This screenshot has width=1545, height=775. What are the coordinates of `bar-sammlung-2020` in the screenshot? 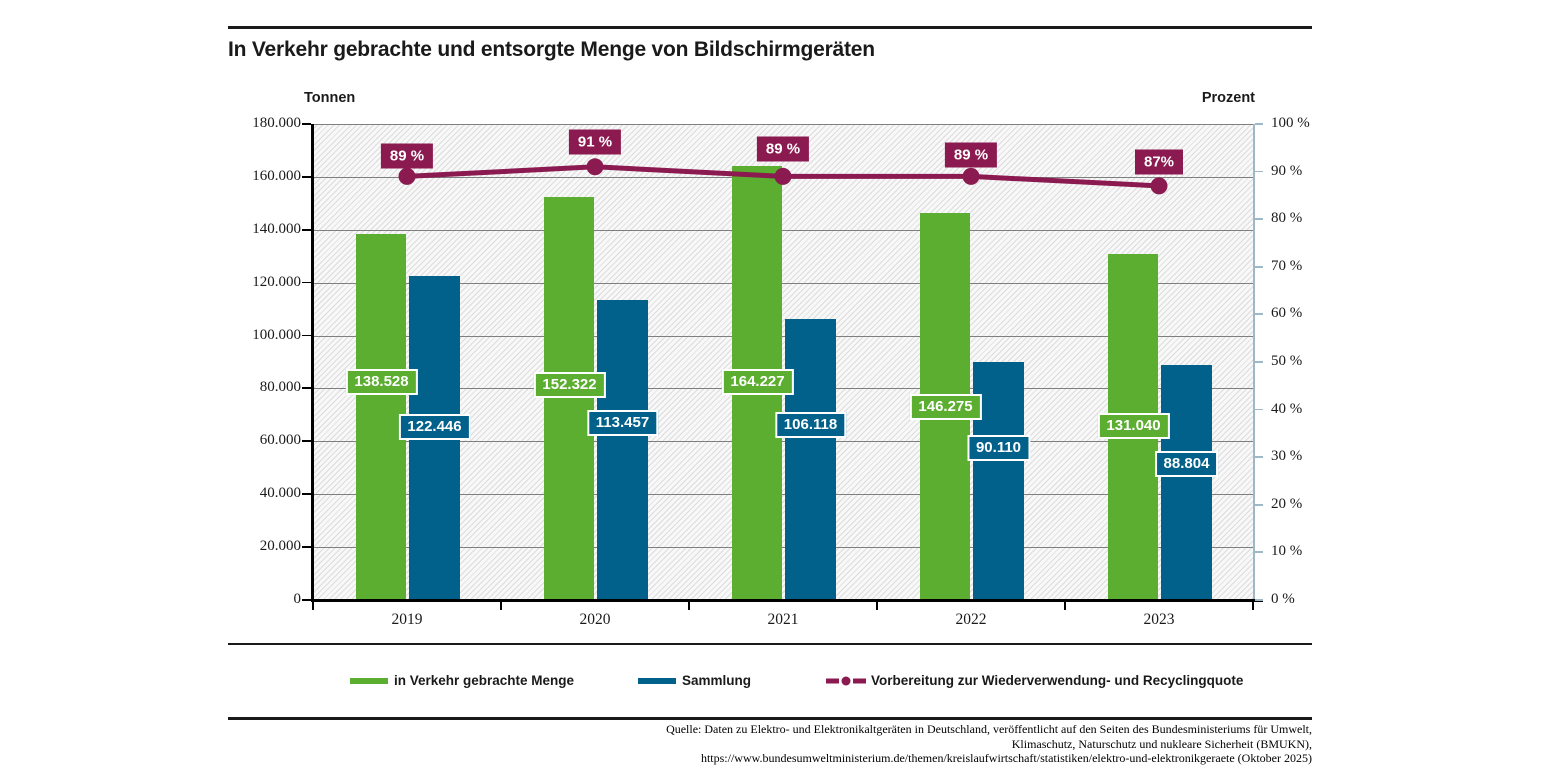 It's located at (622, 450).